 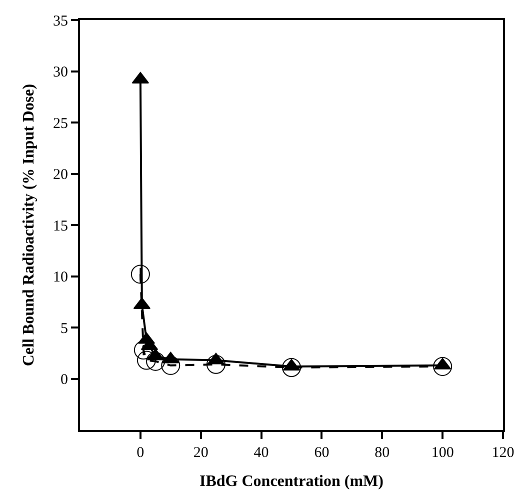 I want to click on x-tick-label: 40, so click(x=261, y=453).